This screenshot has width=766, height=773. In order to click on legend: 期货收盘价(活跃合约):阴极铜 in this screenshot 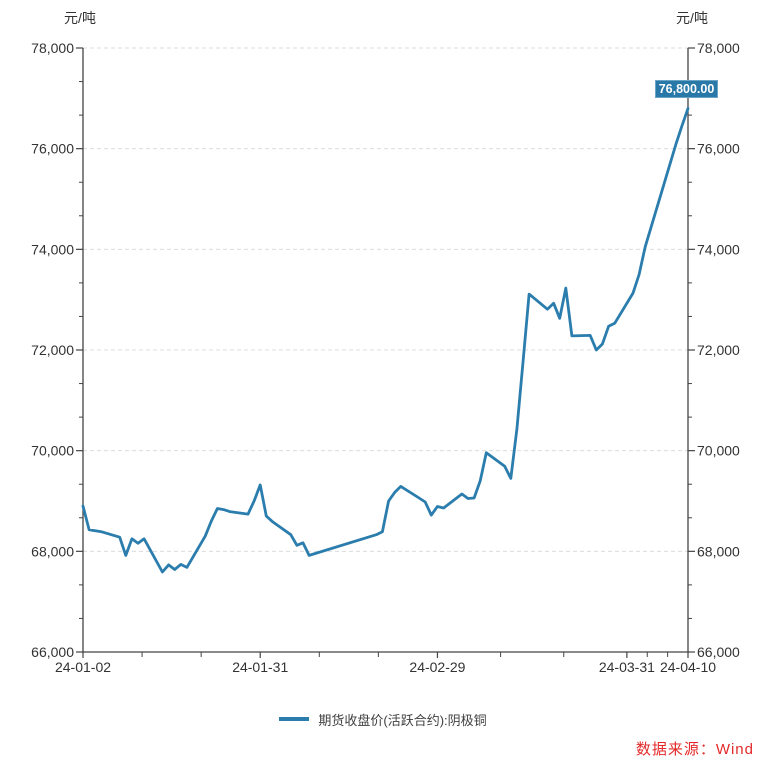, I will do `click(383, 719)`.